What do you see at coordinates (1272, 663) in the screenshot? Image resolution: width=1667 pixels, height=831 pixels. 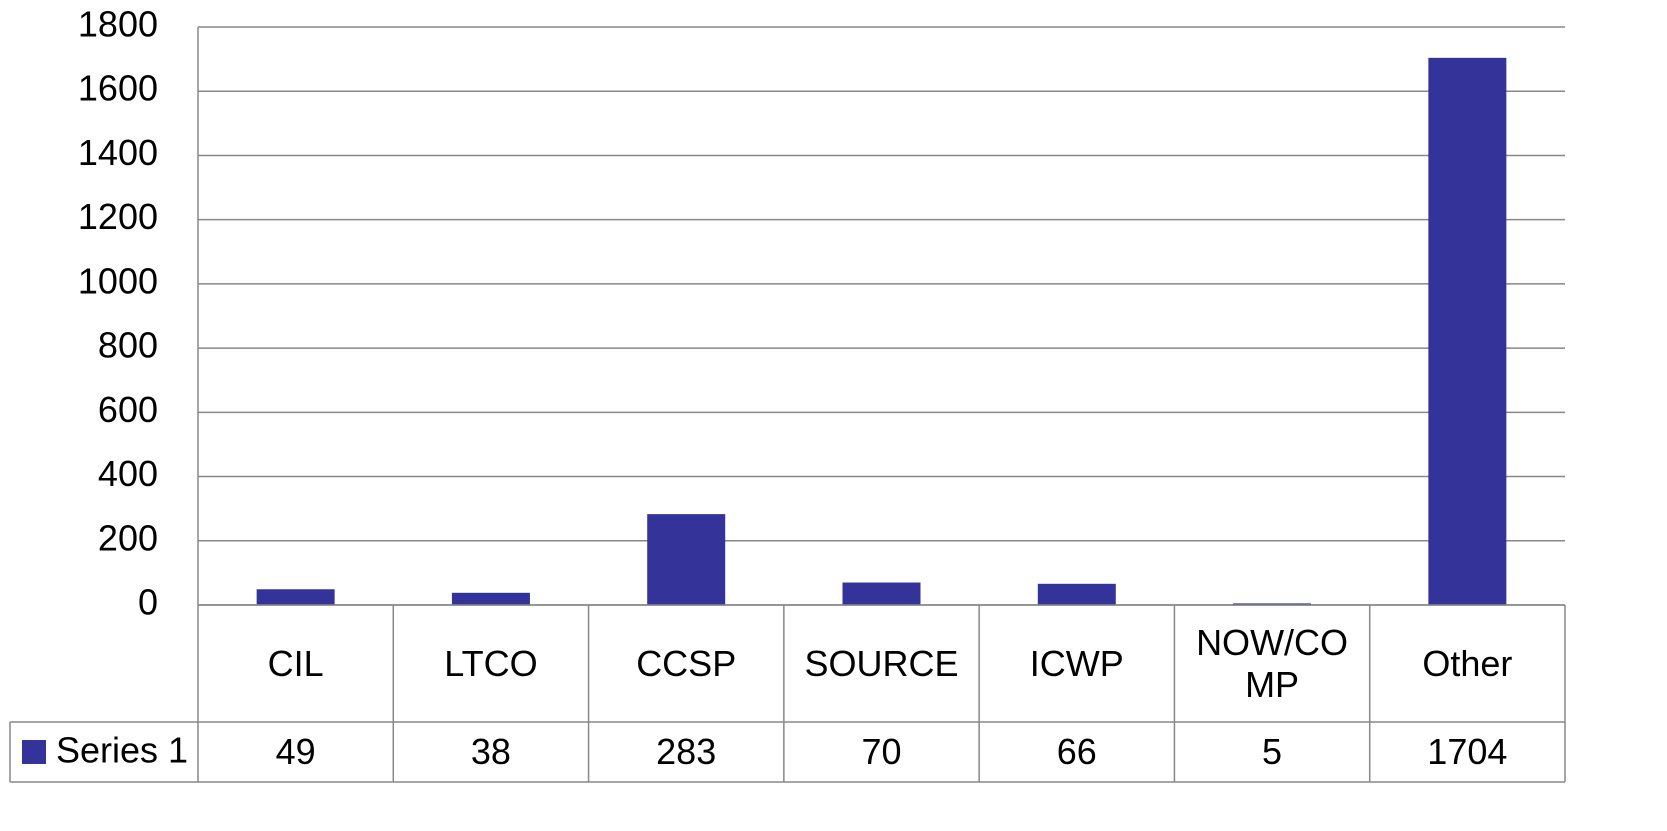 I see `category-label: NOW/COMP` at bounding box center [1272, 663].